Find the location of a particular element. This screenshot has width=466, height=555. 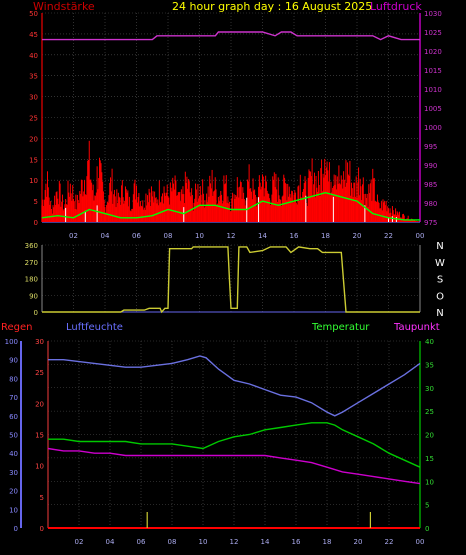

humidity-tick-label: 0 is located at coordinates (16, 529).